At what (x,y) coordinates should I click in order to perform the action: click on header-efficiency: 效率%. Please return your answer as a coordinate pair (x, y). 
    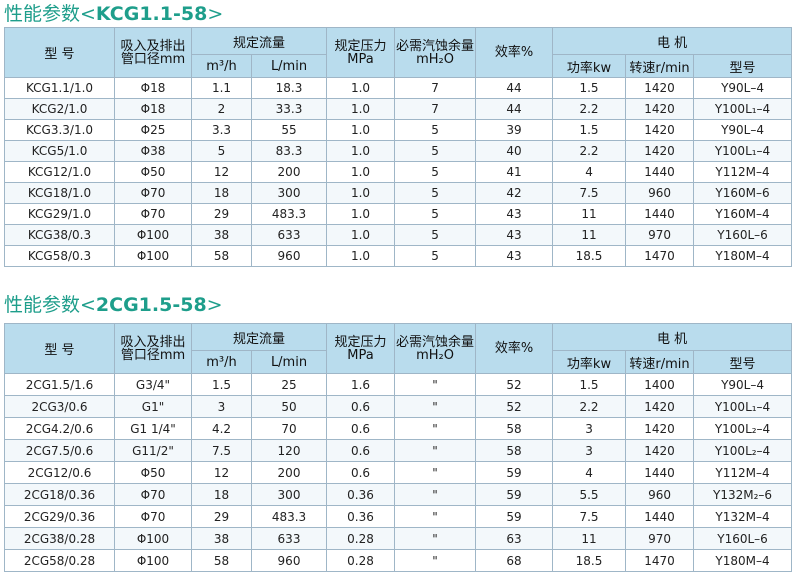
    Looking at the image, I should click on (514, 348).